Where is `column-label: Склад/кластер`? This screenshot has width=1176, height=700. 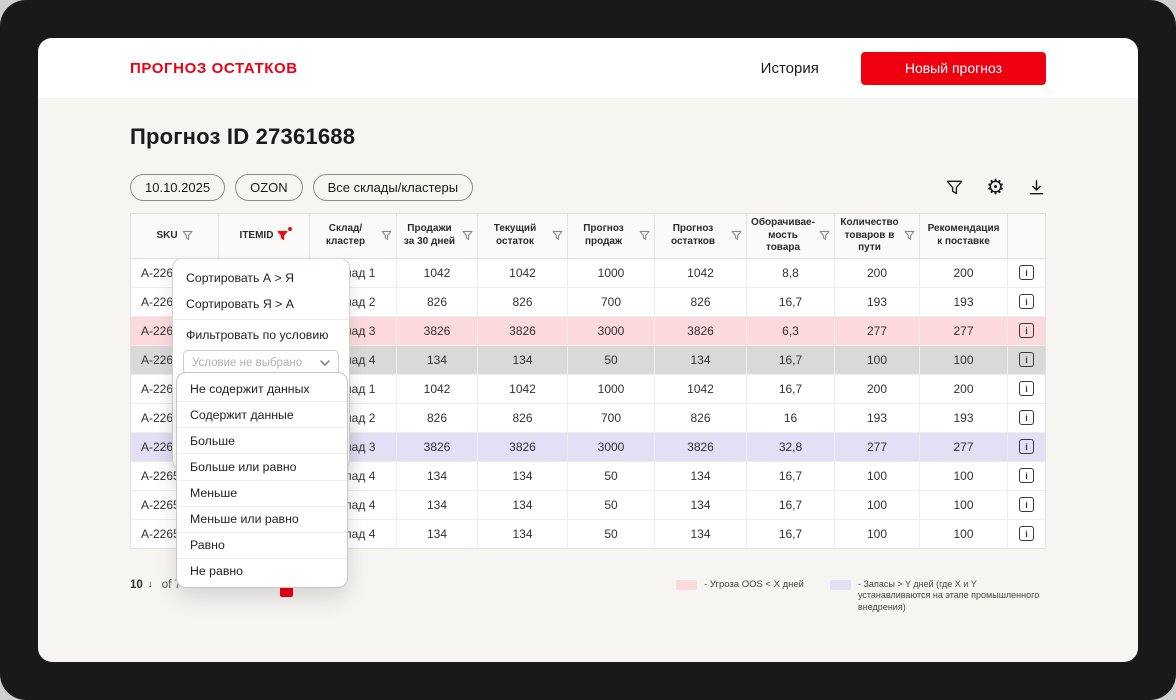 column-label: Склад/кластер is located at coordinates (345, 235).